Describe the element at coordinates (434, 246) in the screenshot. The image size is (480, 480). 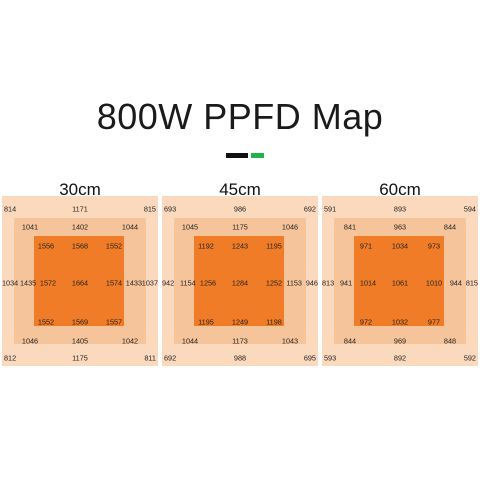
I see `inner-value-tr: 973` at that location.